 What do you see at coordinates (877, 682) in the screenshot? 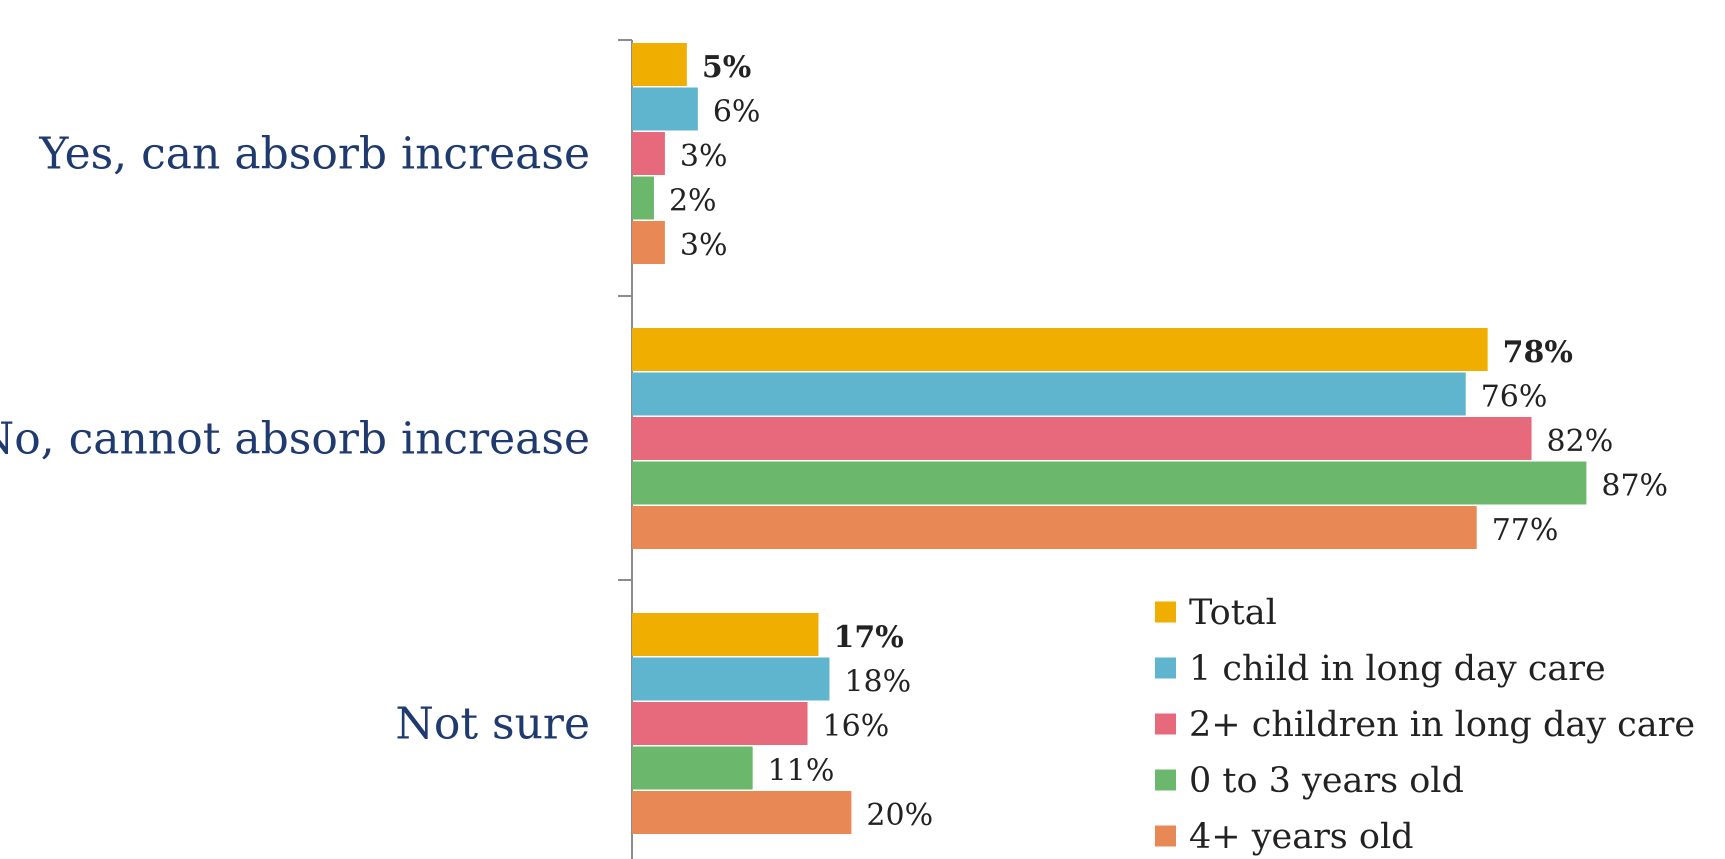
I see `value-label-1-child-in-long-day-care-not-sure: 18%` at bounding box center [877, 682].